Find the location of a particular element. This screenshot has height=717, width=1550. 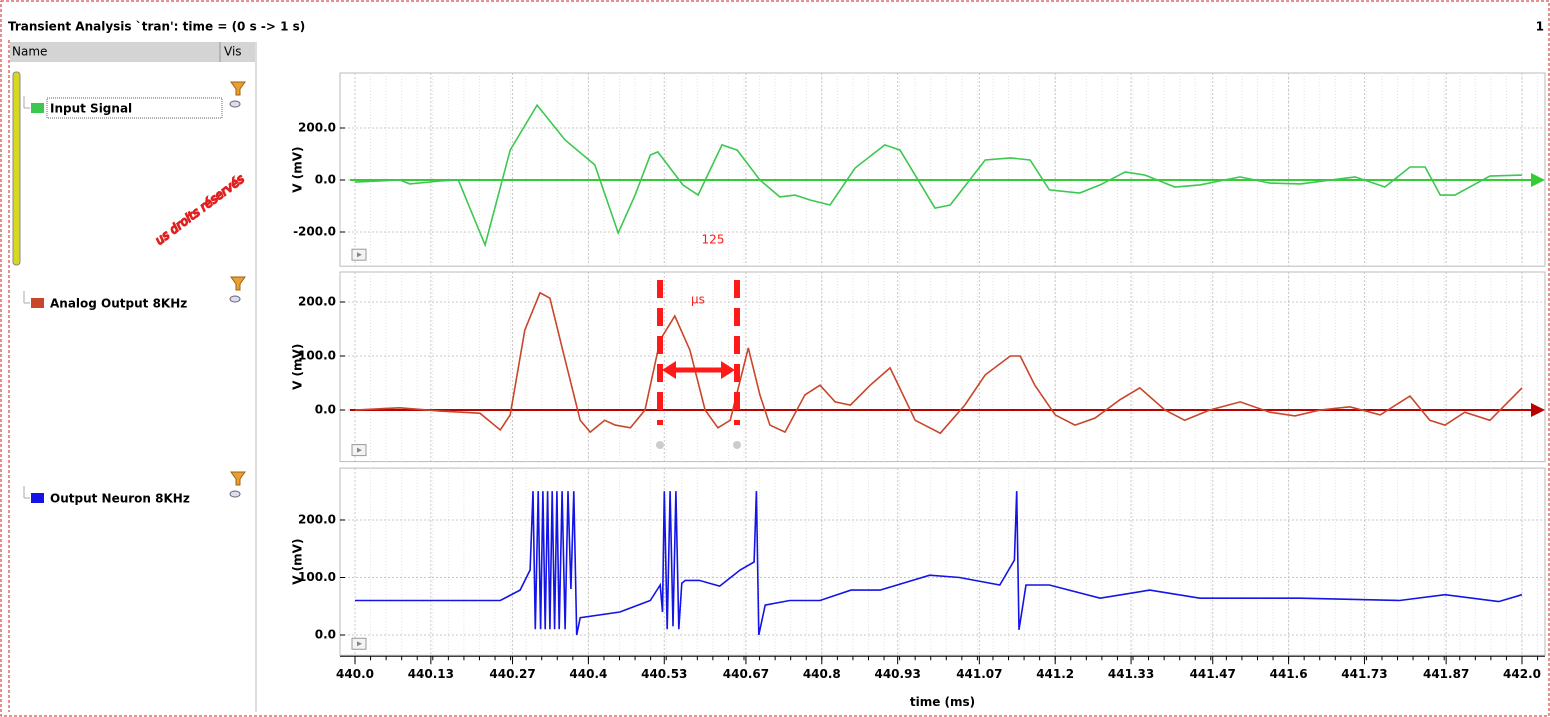

window-number: 1 is located at coordinates (1540, 27).